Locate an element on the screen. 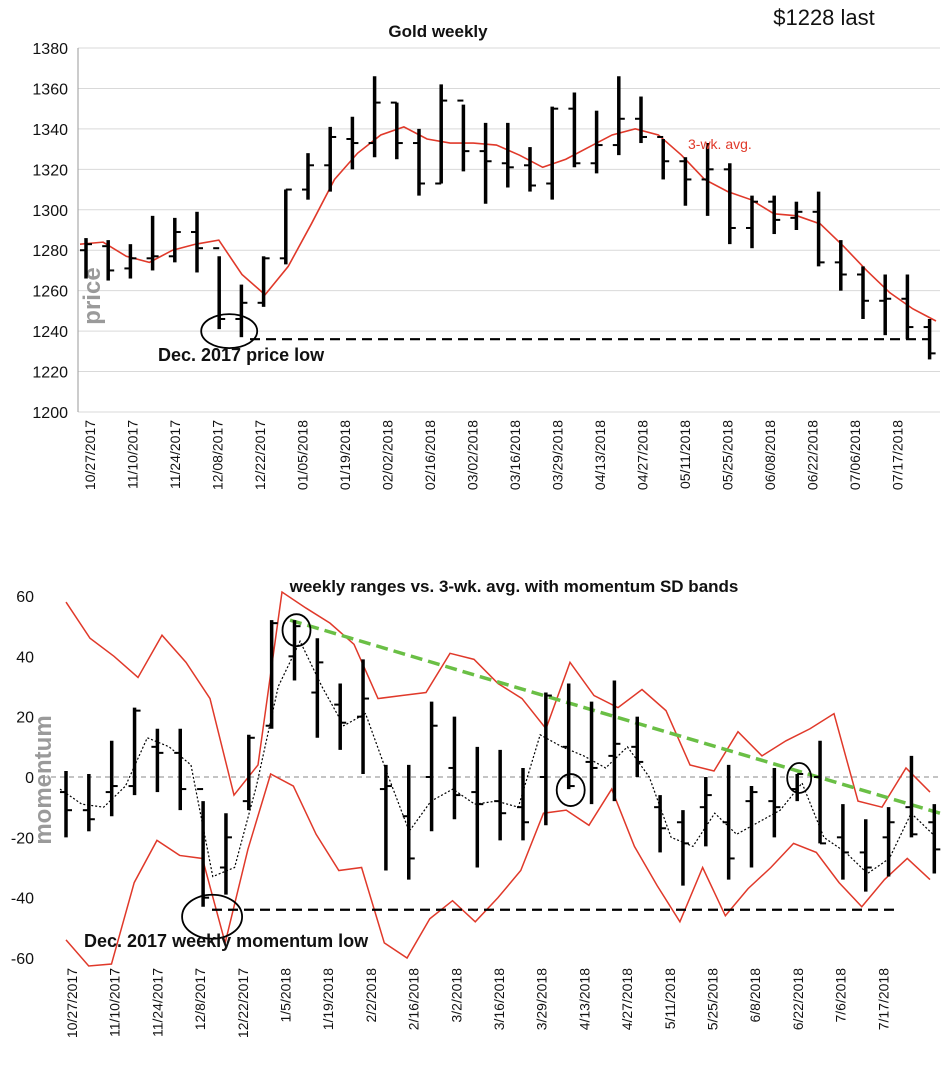  date-label: 5/11/2018 is located at coordinates (670, 998).